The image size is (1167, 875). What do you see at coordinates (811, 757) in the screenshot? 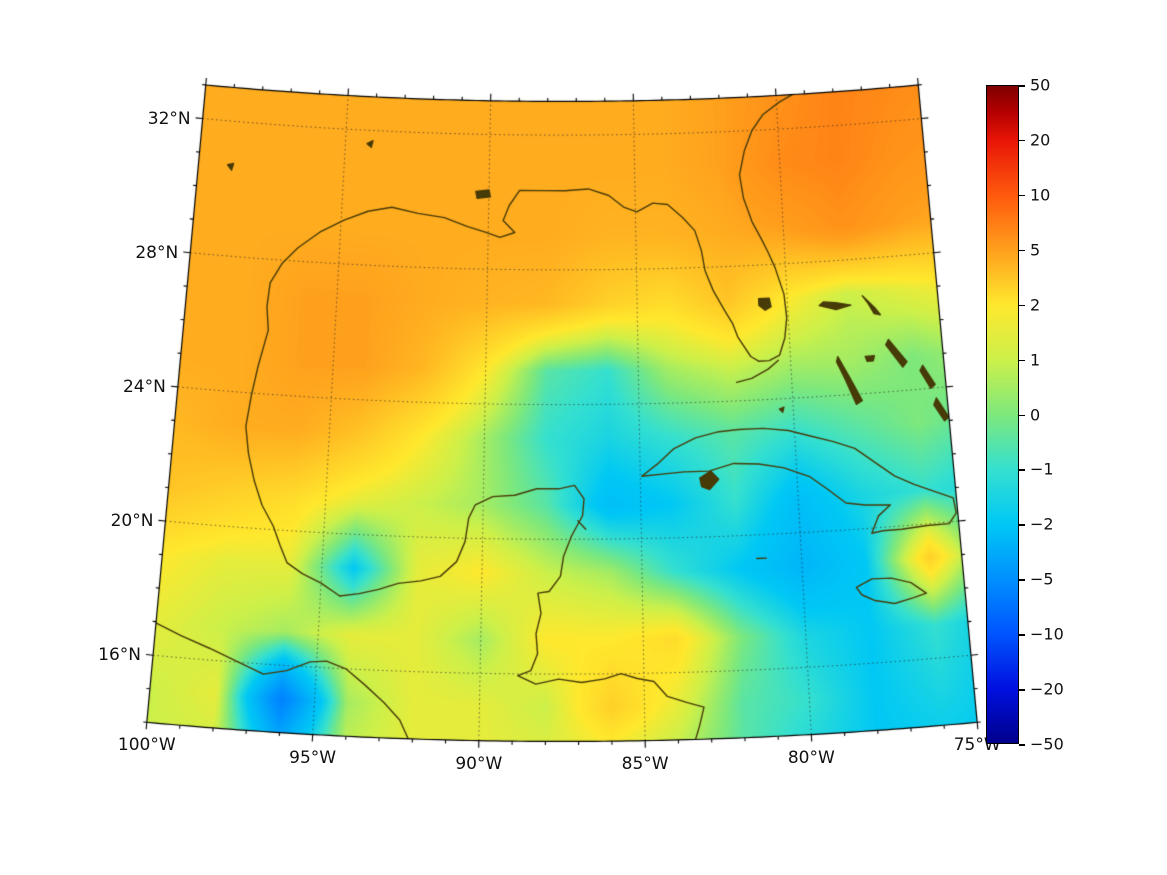
I see `lon-tick-label: 80°W` at bounding box center [811, 757].